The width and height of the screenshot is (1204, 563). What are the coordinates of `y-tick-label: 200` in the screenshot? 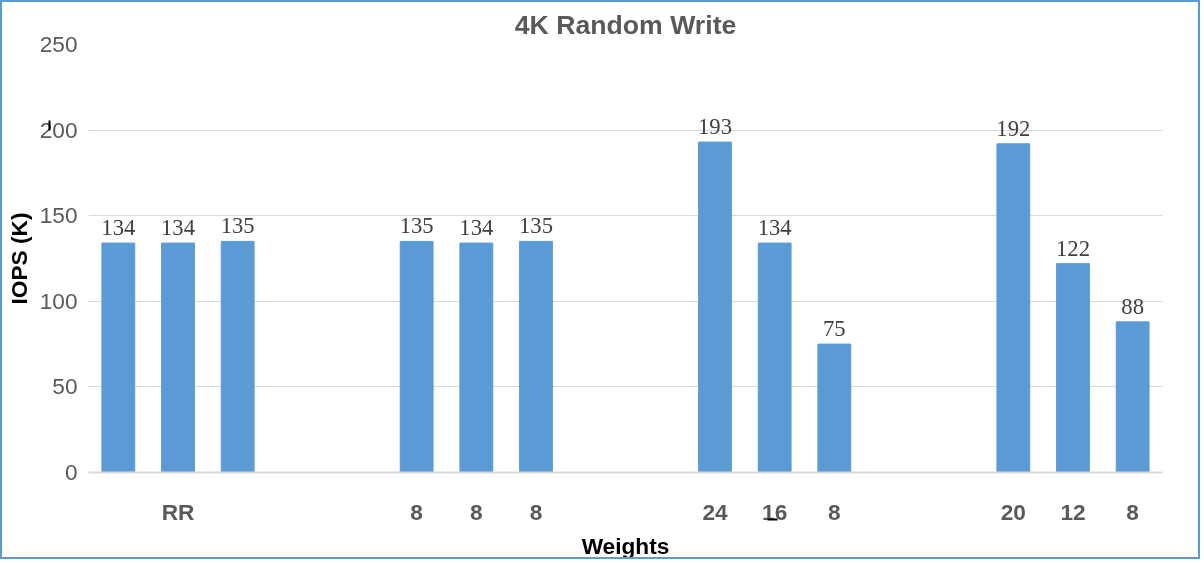 It's located at (58, 129).